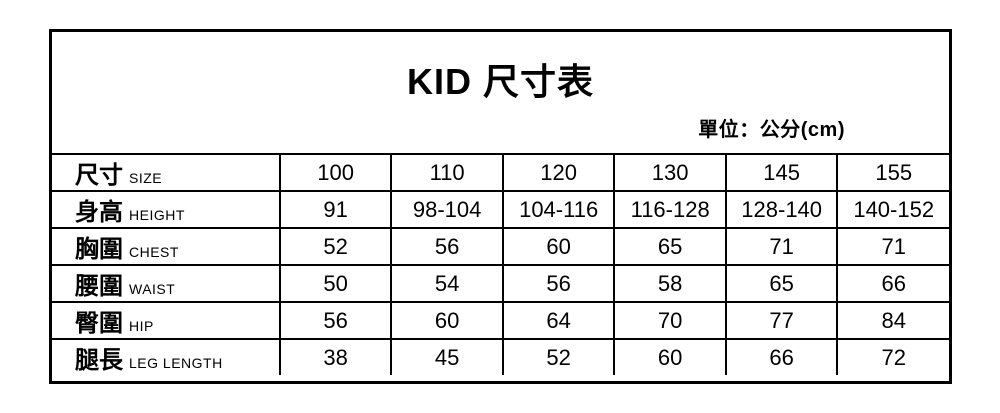 This screenshot has height=413, width=1000. What do you see at coordinates (335, 283) in the screenshot?
I see `value-cell: 50` at bounding box center [335, 283].